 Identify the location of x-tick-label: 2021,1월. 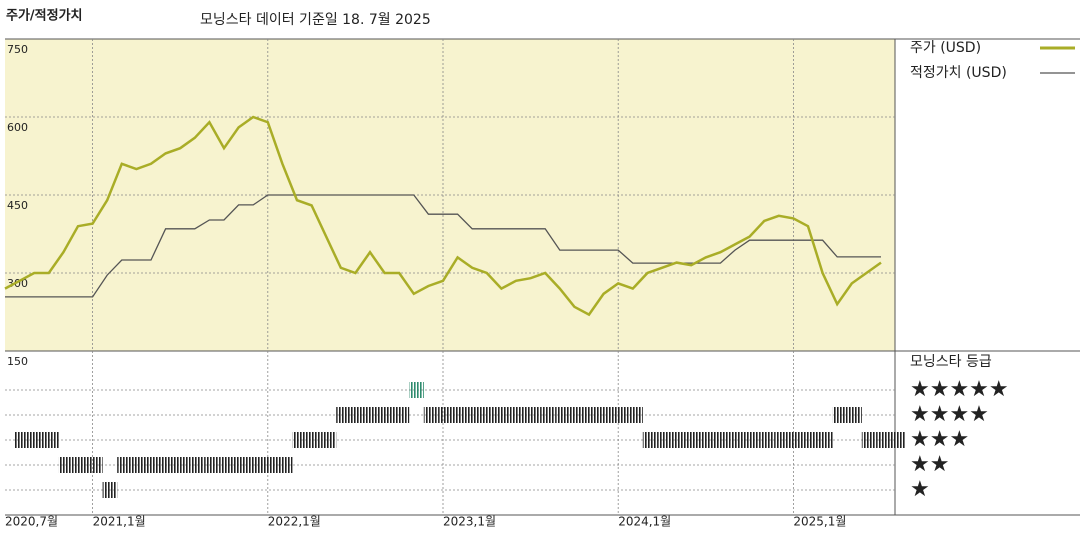
(119, 522).